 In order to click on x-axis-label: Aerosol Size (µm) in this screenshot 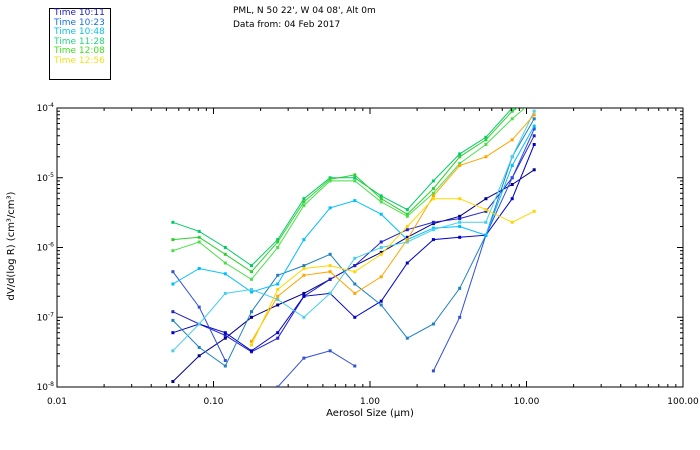, I will do `click(370, 413)`.